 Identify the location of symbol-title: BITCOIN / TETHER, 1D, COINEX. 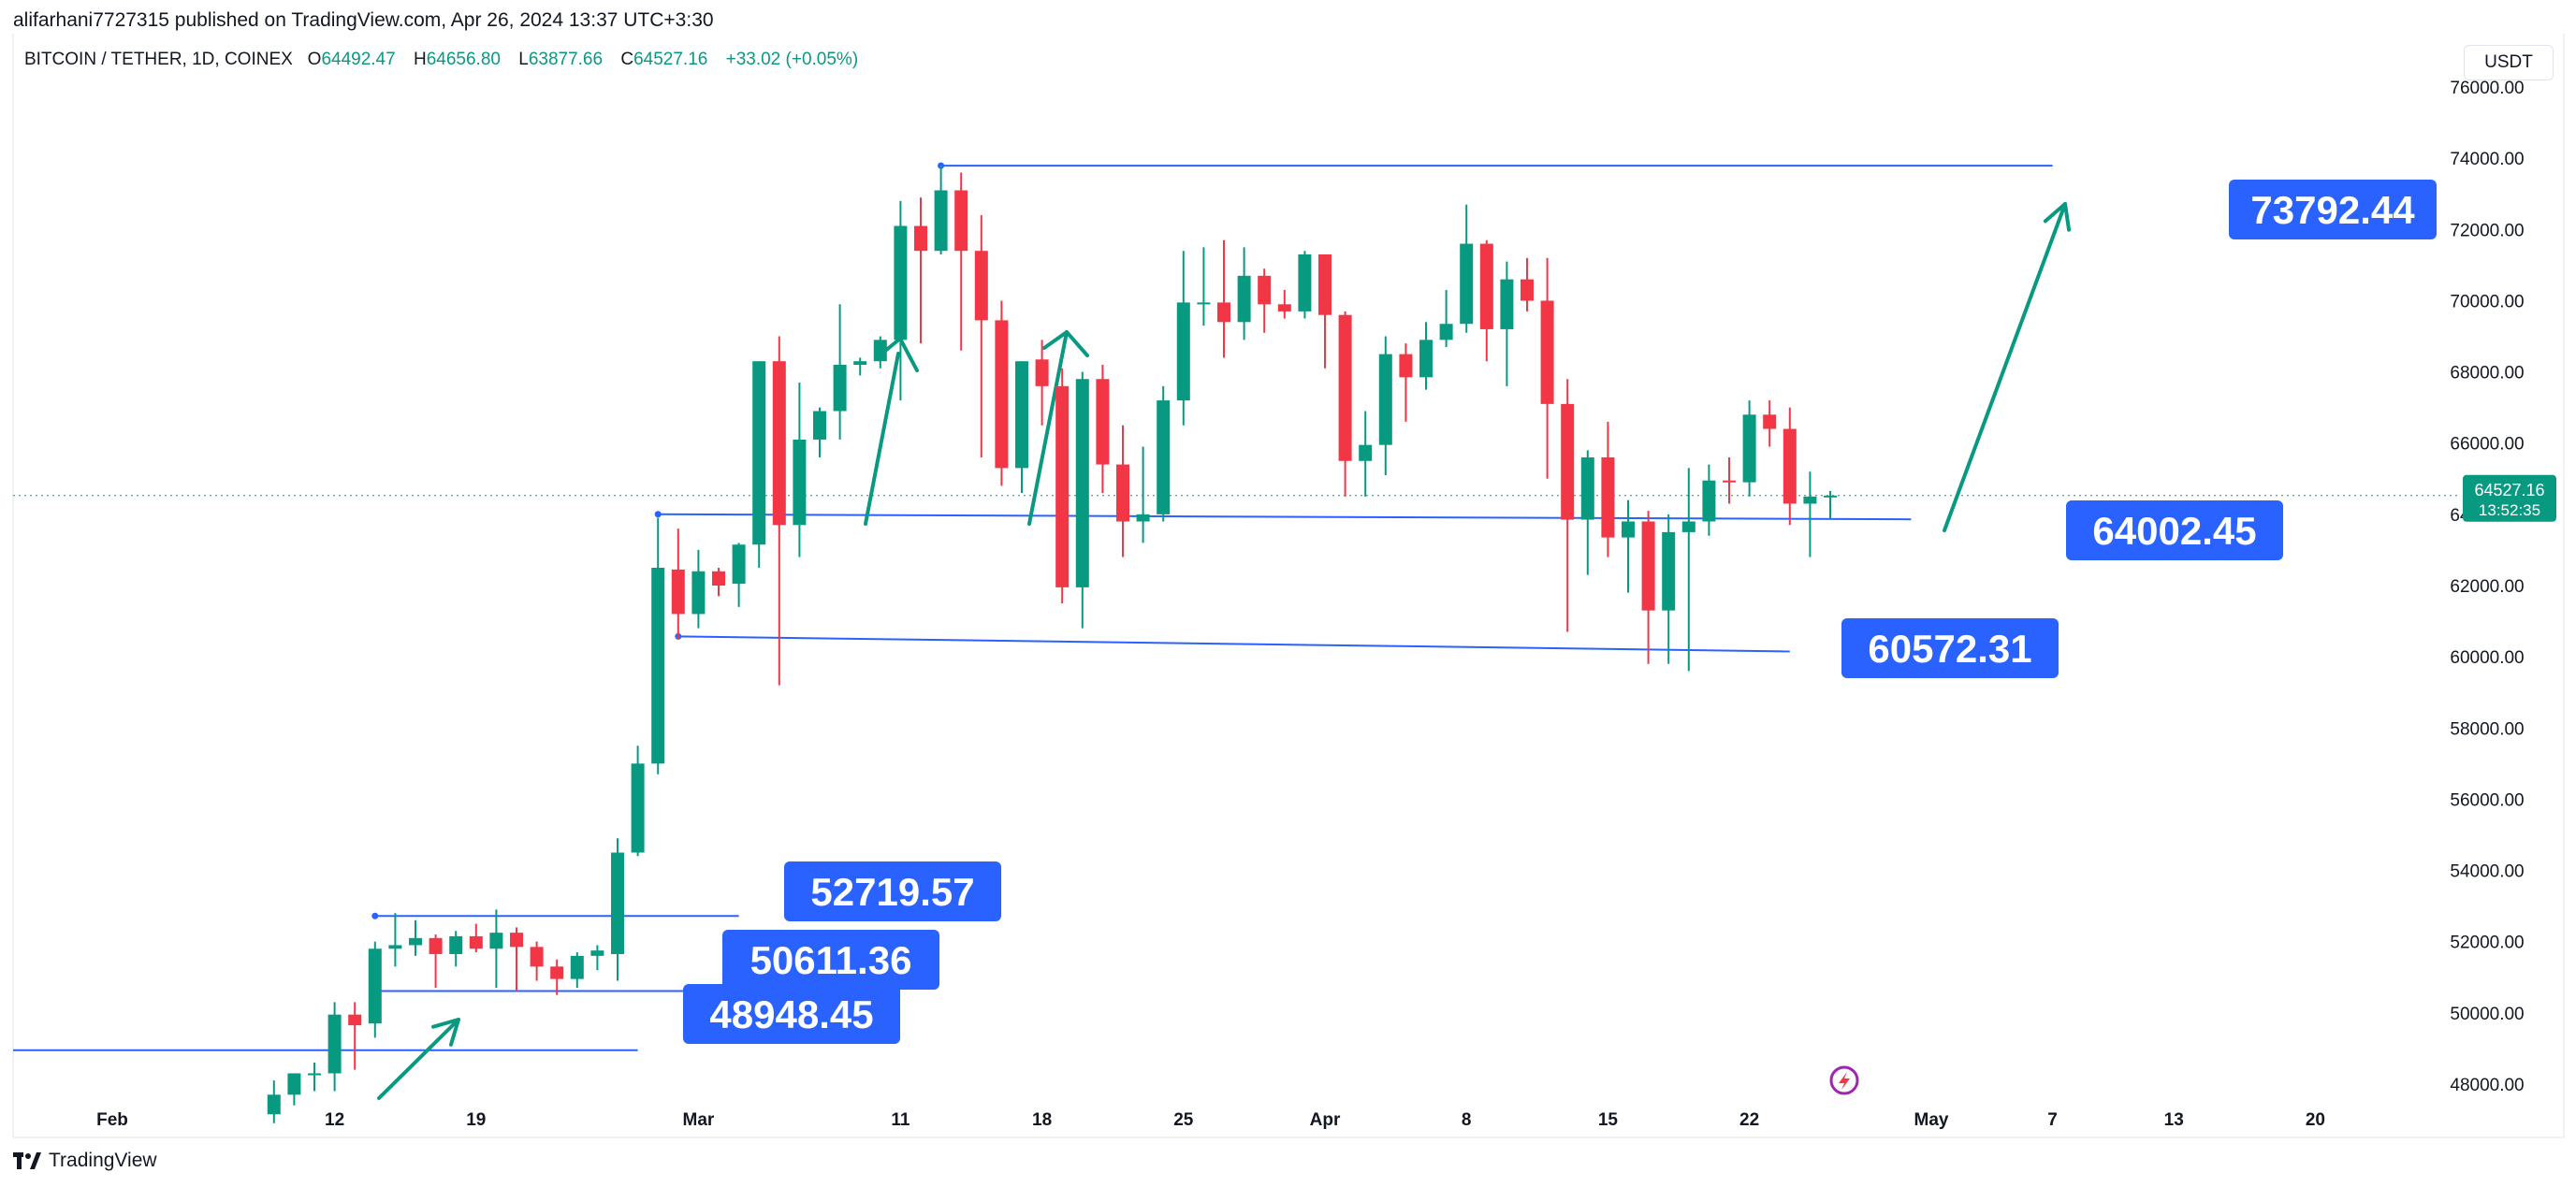
(158, 60).